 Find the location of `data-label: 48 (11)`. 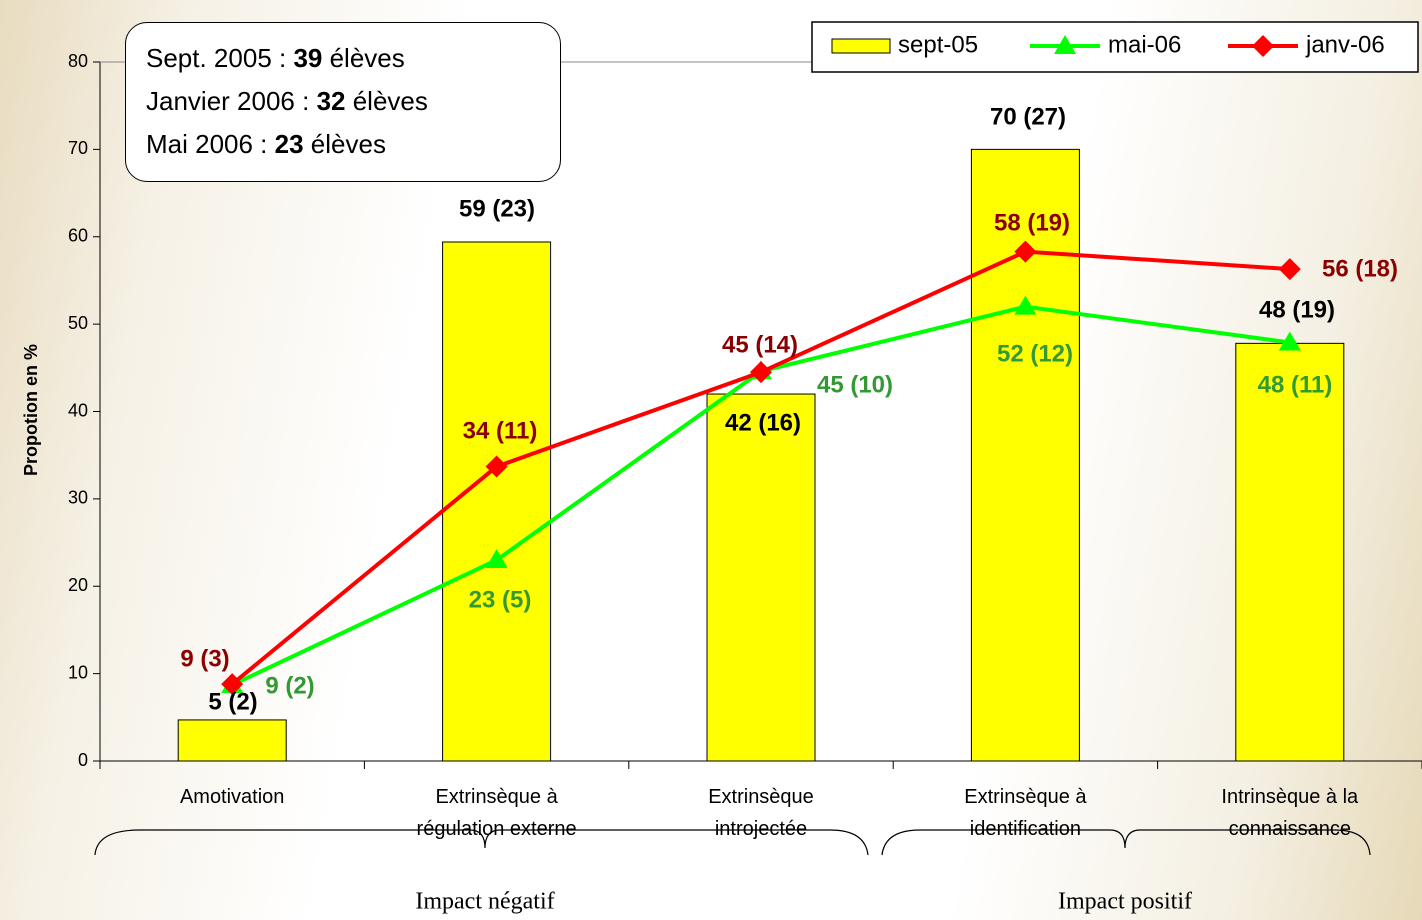

data-label: 48 (11) is located at coordinates (1295, 384).